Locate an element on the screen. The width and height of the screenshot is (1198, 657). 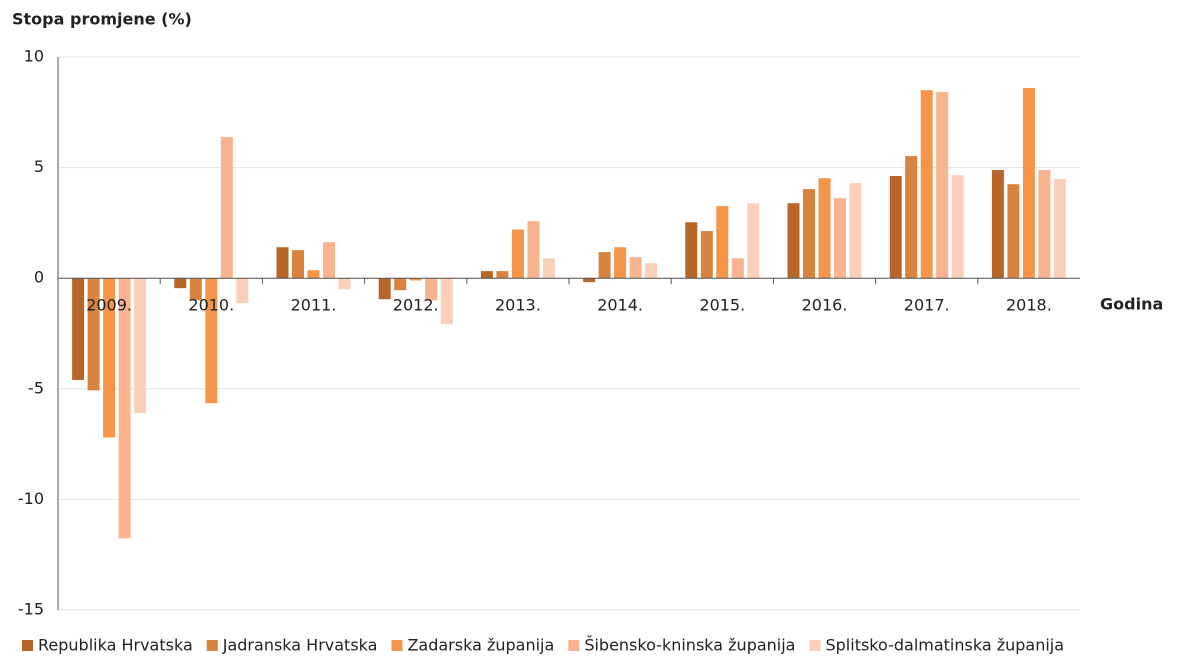
legend-label: Šibensko-kninska županija is located at coordinates (689, 645).